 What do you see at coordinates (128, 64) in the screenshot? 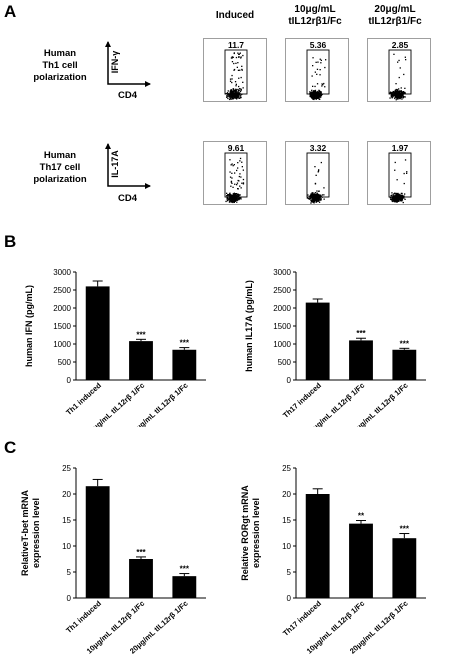
I see `axes-icon-th1: IFN-γ` at bounding box center [128, 64].